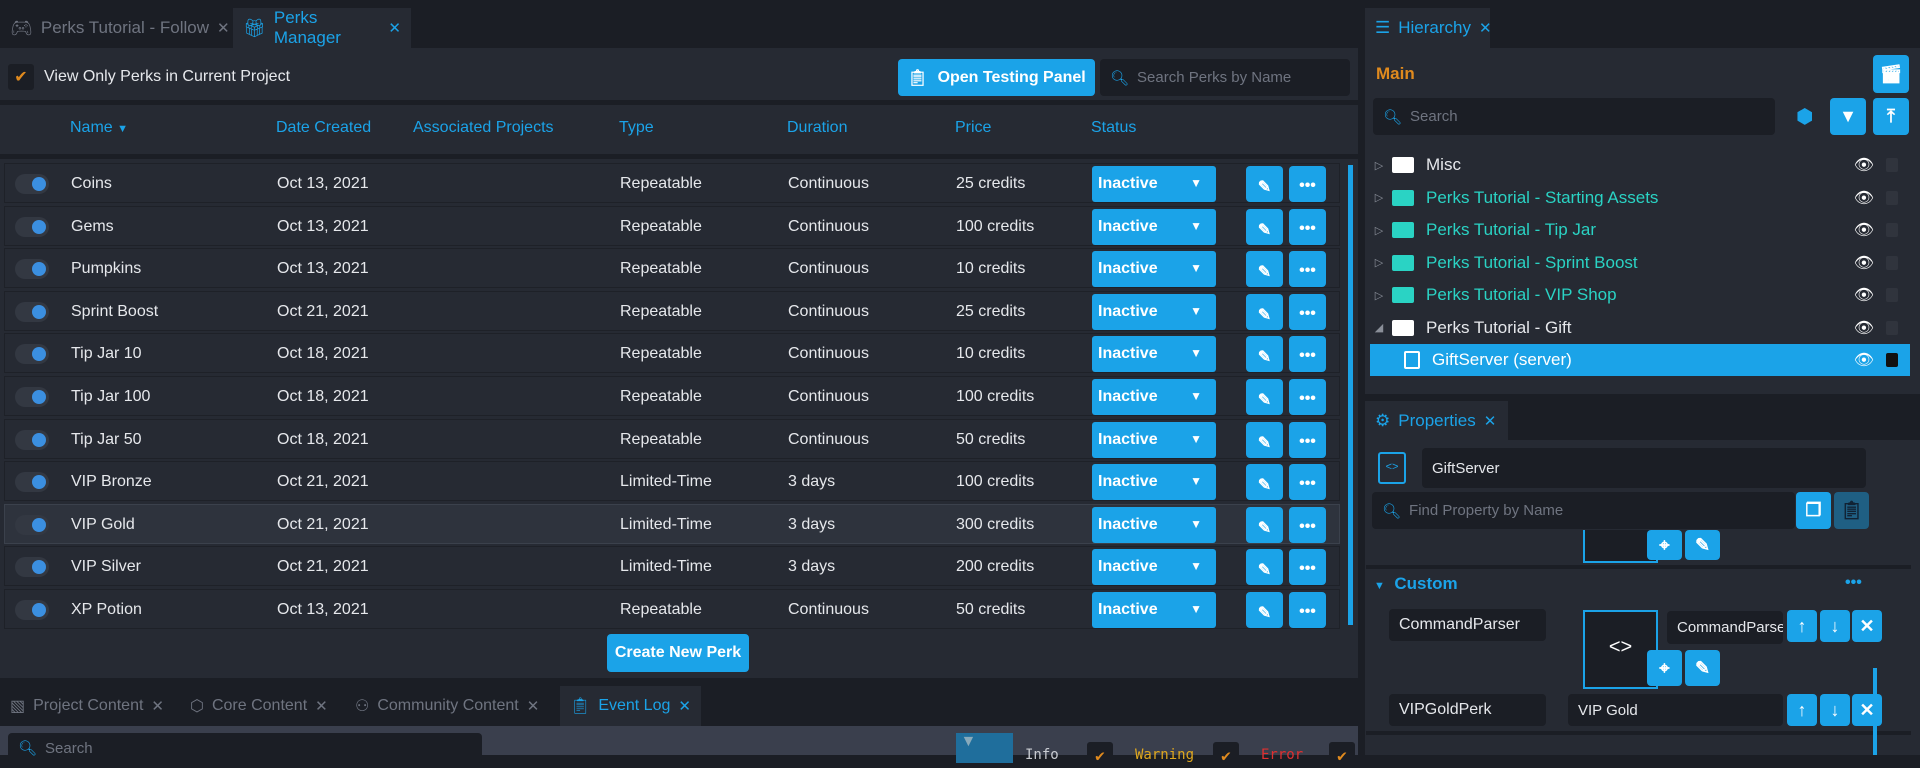 The height and width of the screenshot is (768, 1920). I want to click on tab-core-content: ⬡ Core Content ✕, so click(259, 706).